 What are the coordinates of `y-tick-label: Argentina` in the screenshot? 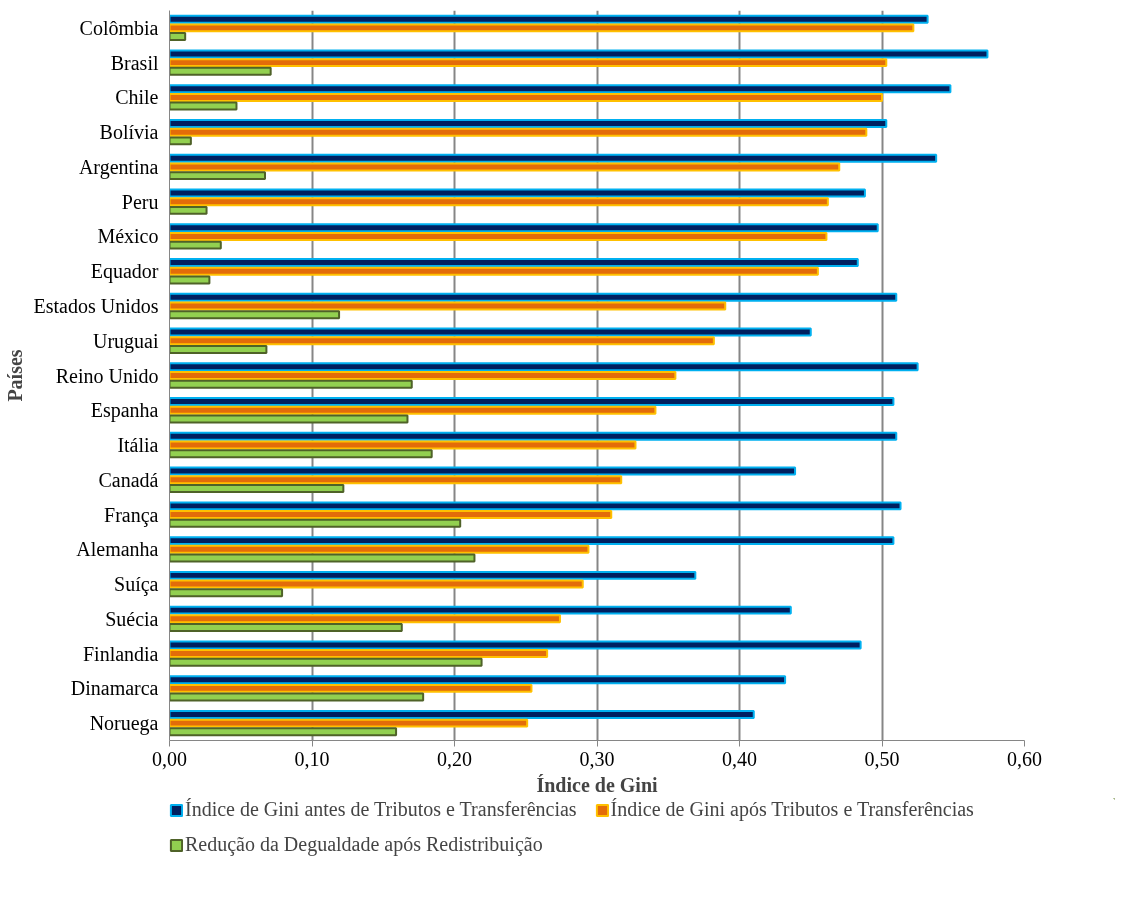 It's located at (118, 167).